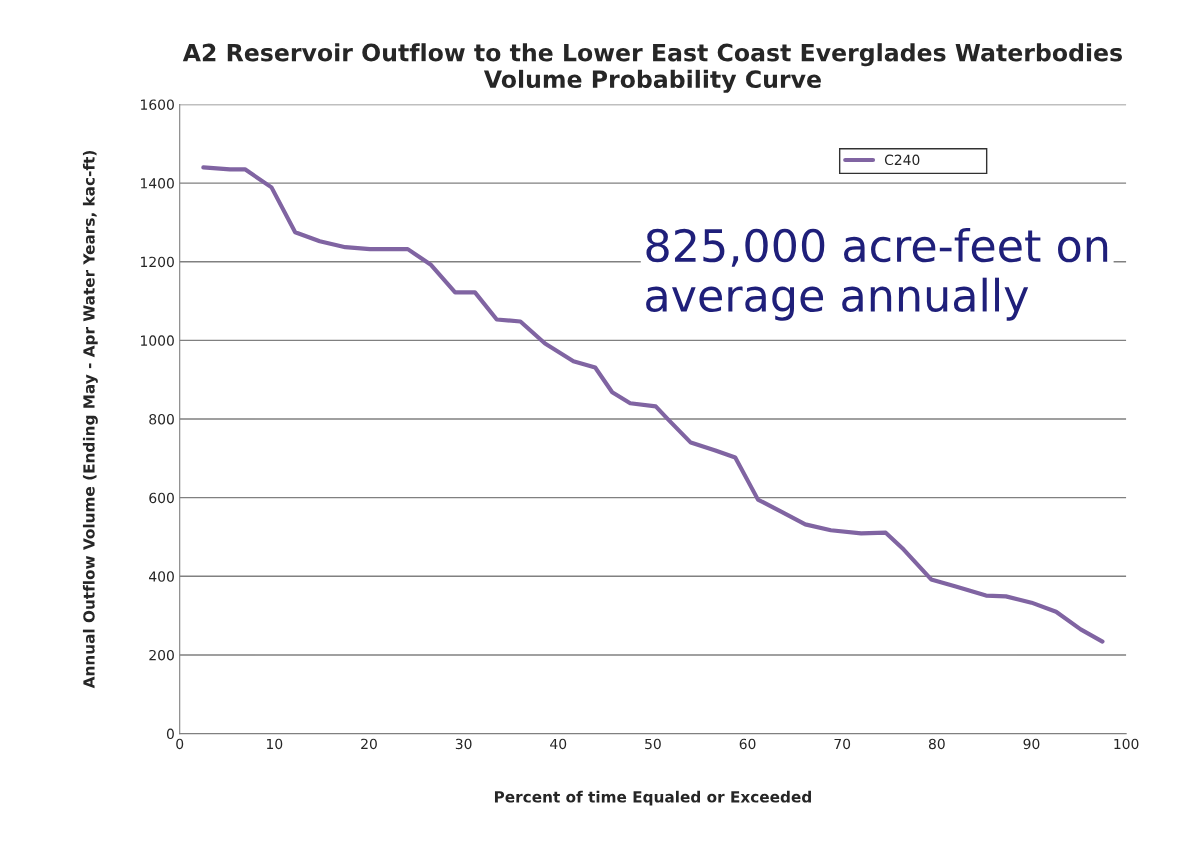 This screenshot has height=856, width=1198. I want to click on x-tick-label: 70, so click(842, 744).